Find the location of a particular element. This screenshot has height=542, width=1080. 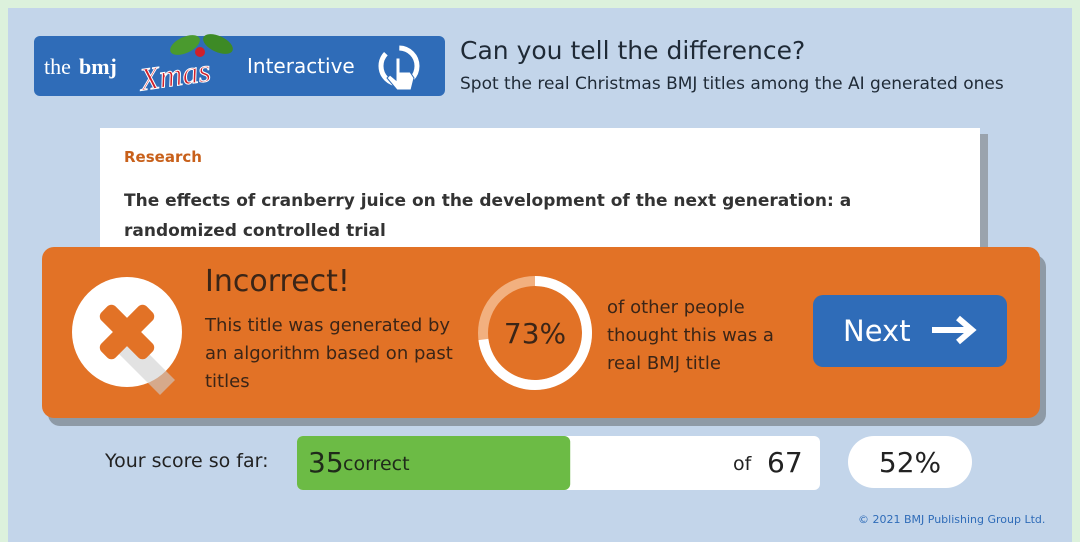

score-label: Your score so far: is located at coordinates (187, 461).